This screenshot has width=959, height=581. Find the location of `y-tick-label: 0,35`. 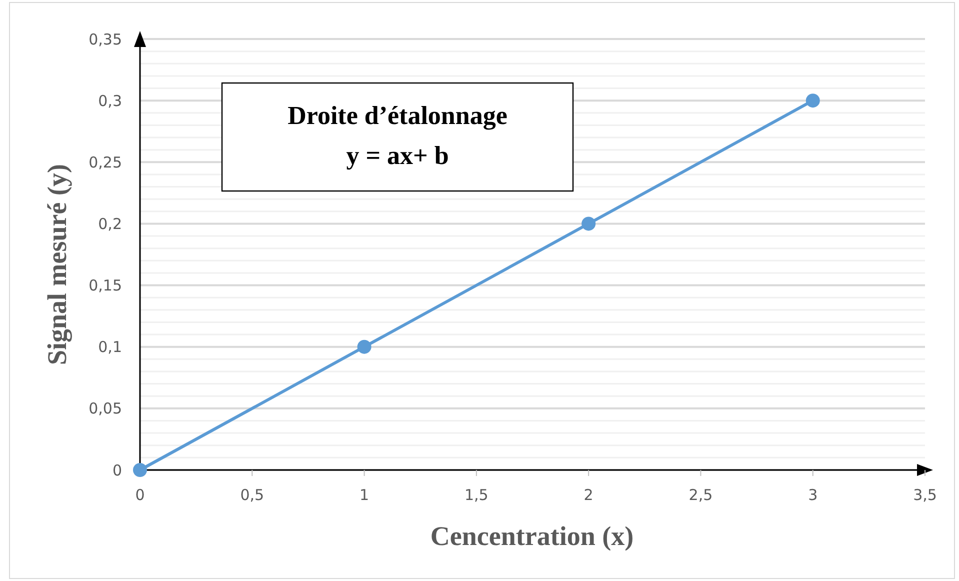

y-tick-label: 0,35 is located at coordinates (105, 39).